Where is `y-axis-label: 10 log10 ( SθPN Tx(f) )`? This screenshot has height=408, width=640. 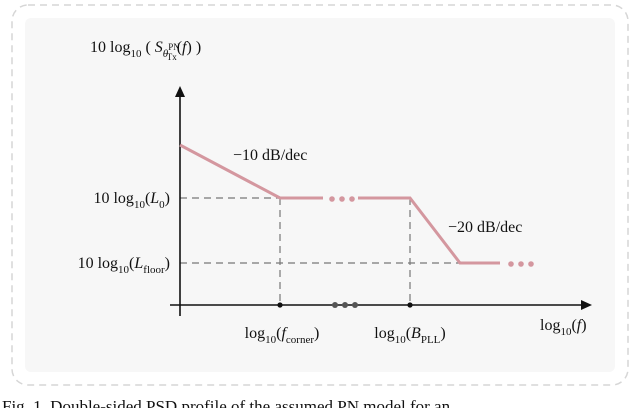 y-axis-label: 10 log10 ( SθPN Tx(f) ) is located at coordinates (145, 50).